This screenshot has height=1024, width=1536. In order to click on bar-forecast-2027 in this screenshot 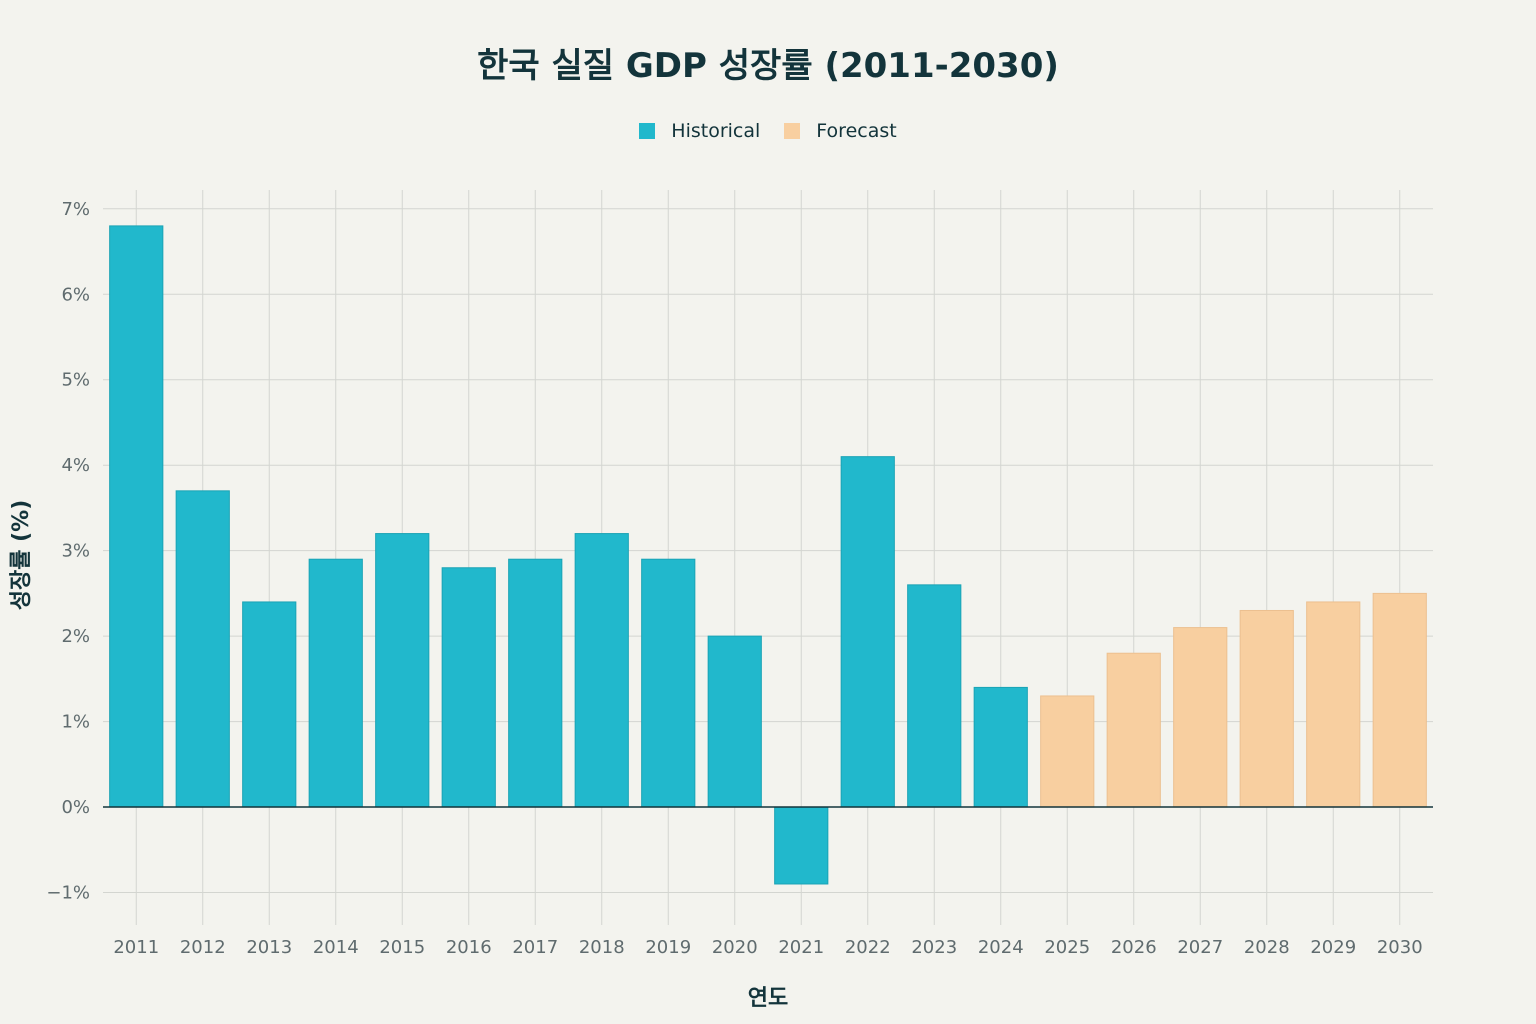, I will do `click(1200, 717)`.